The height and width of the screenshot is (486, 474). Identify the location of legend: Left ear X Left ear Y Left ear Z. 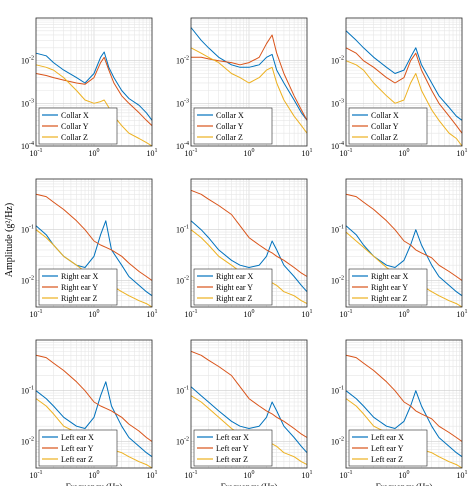
(233, 448).